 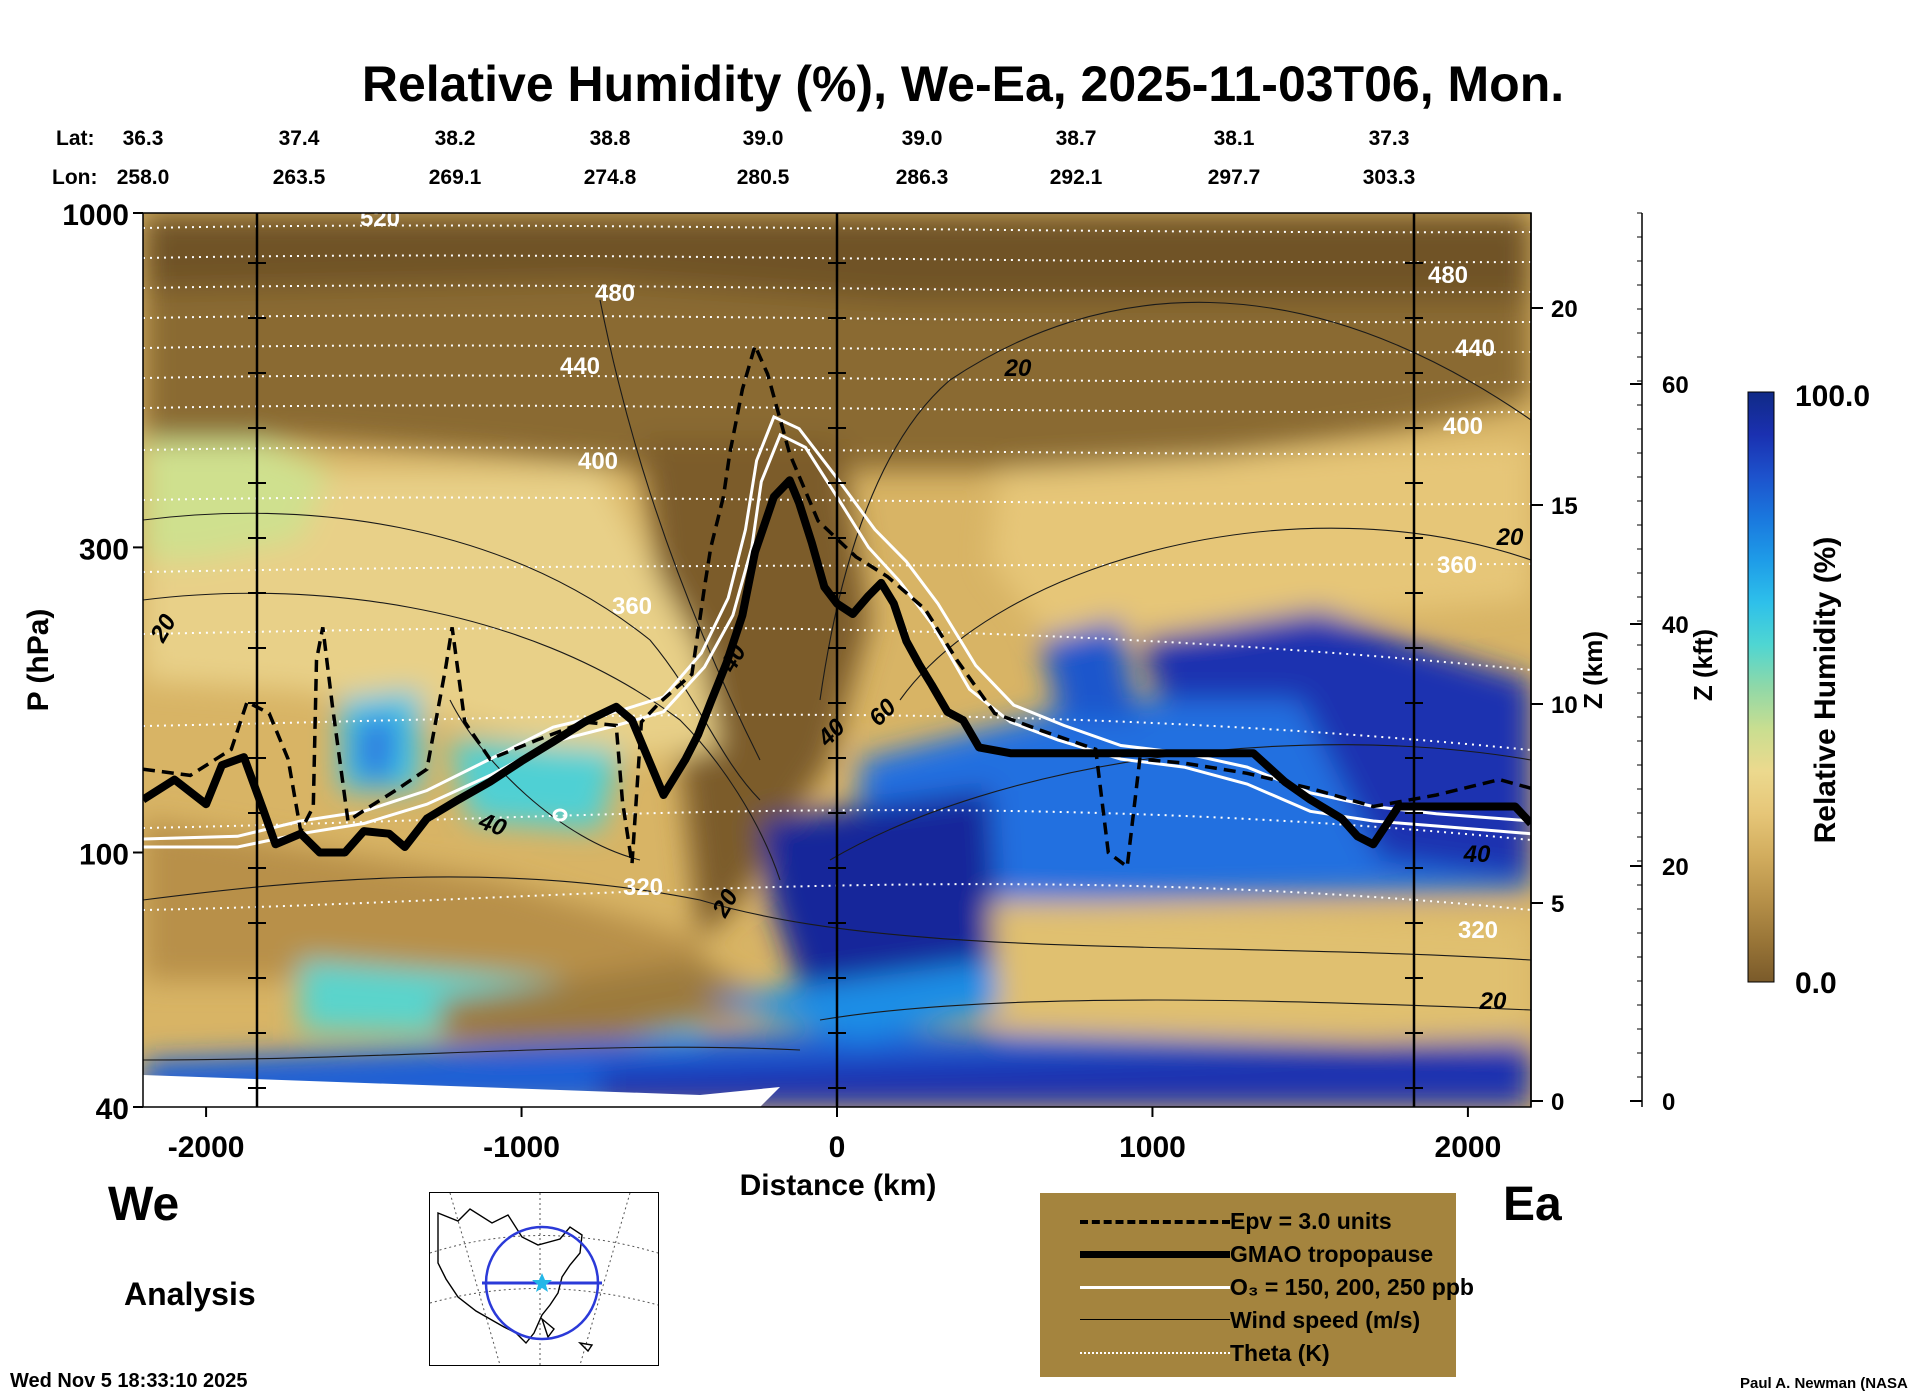 I want to click on colorbar-min-label: 0.0, so click(x=1816, y=983).